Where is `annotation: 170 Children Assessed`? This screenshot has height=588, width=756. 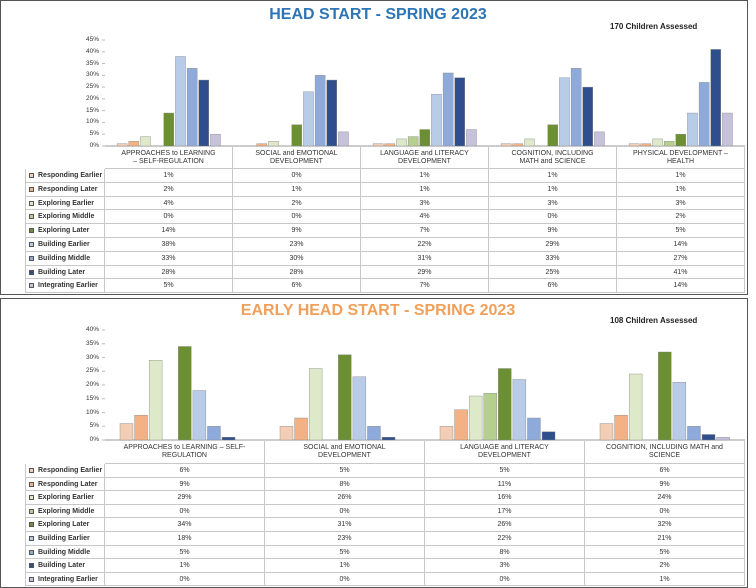 annotation: 170 Children Assessed is located at coordinates (654, 26).